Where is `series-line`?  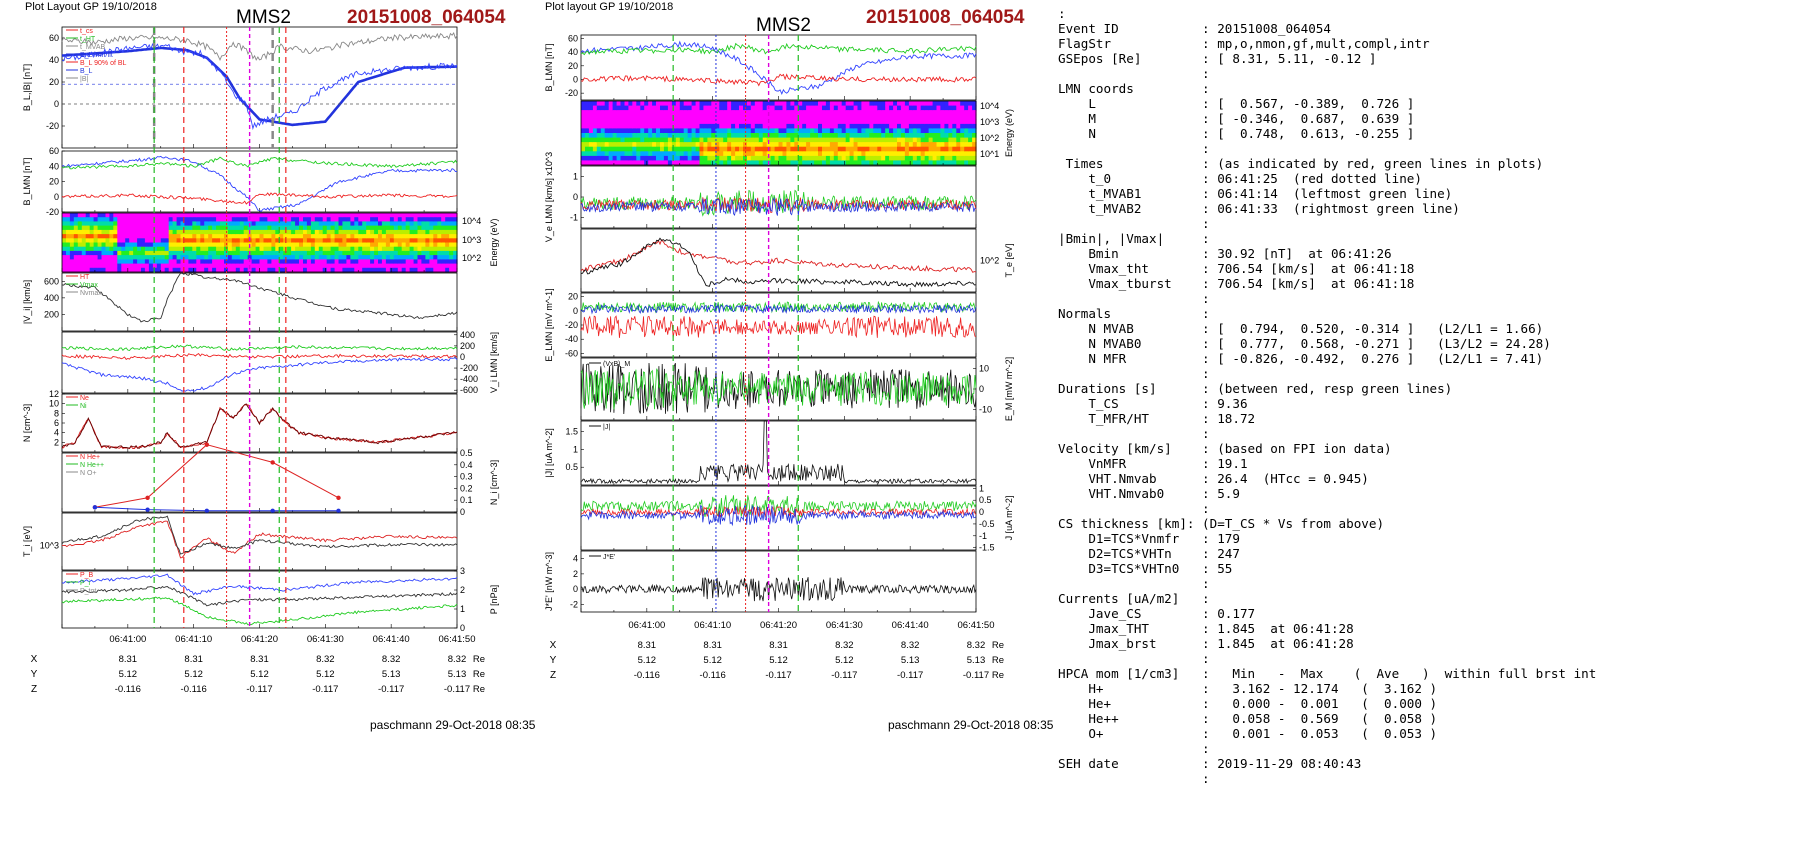
series-line is located at coordinates (778, 80).